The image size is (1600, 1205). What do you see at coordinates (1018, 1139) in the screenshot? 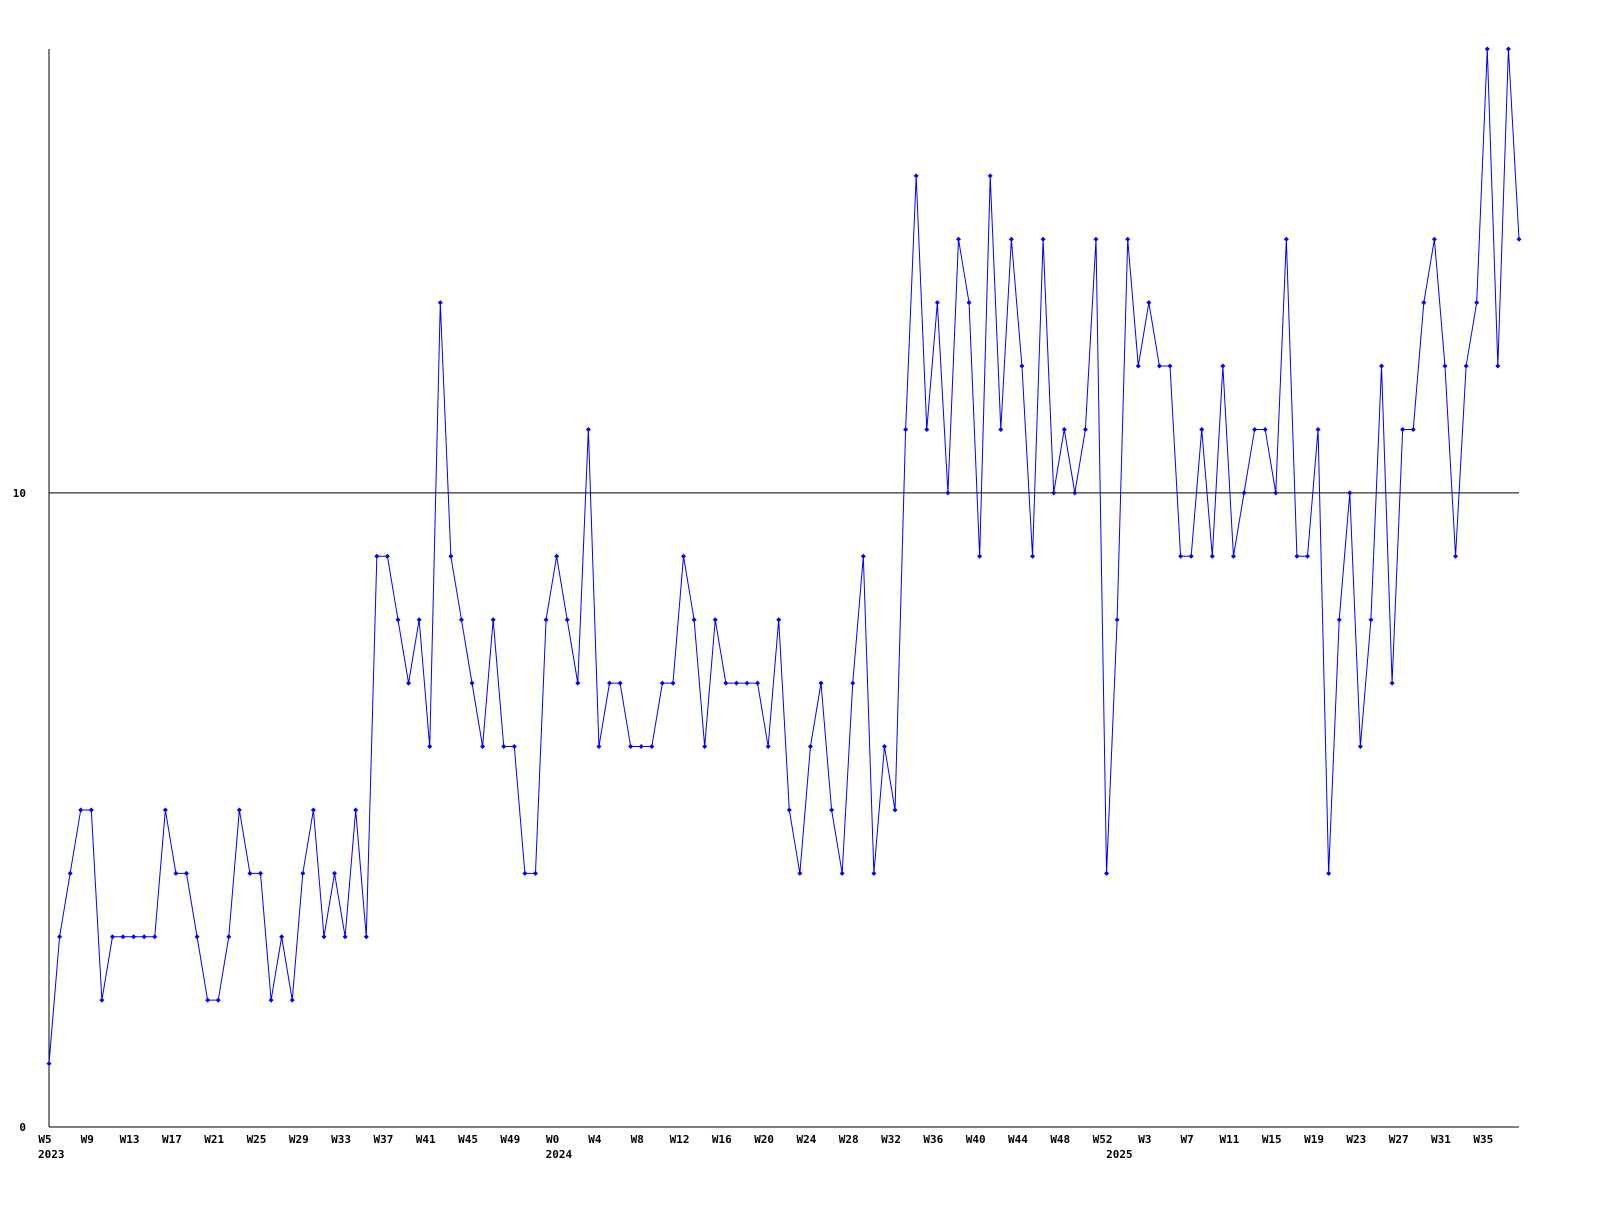
I see `x-tick-label: W44` at bounding box center [1018, 1139].